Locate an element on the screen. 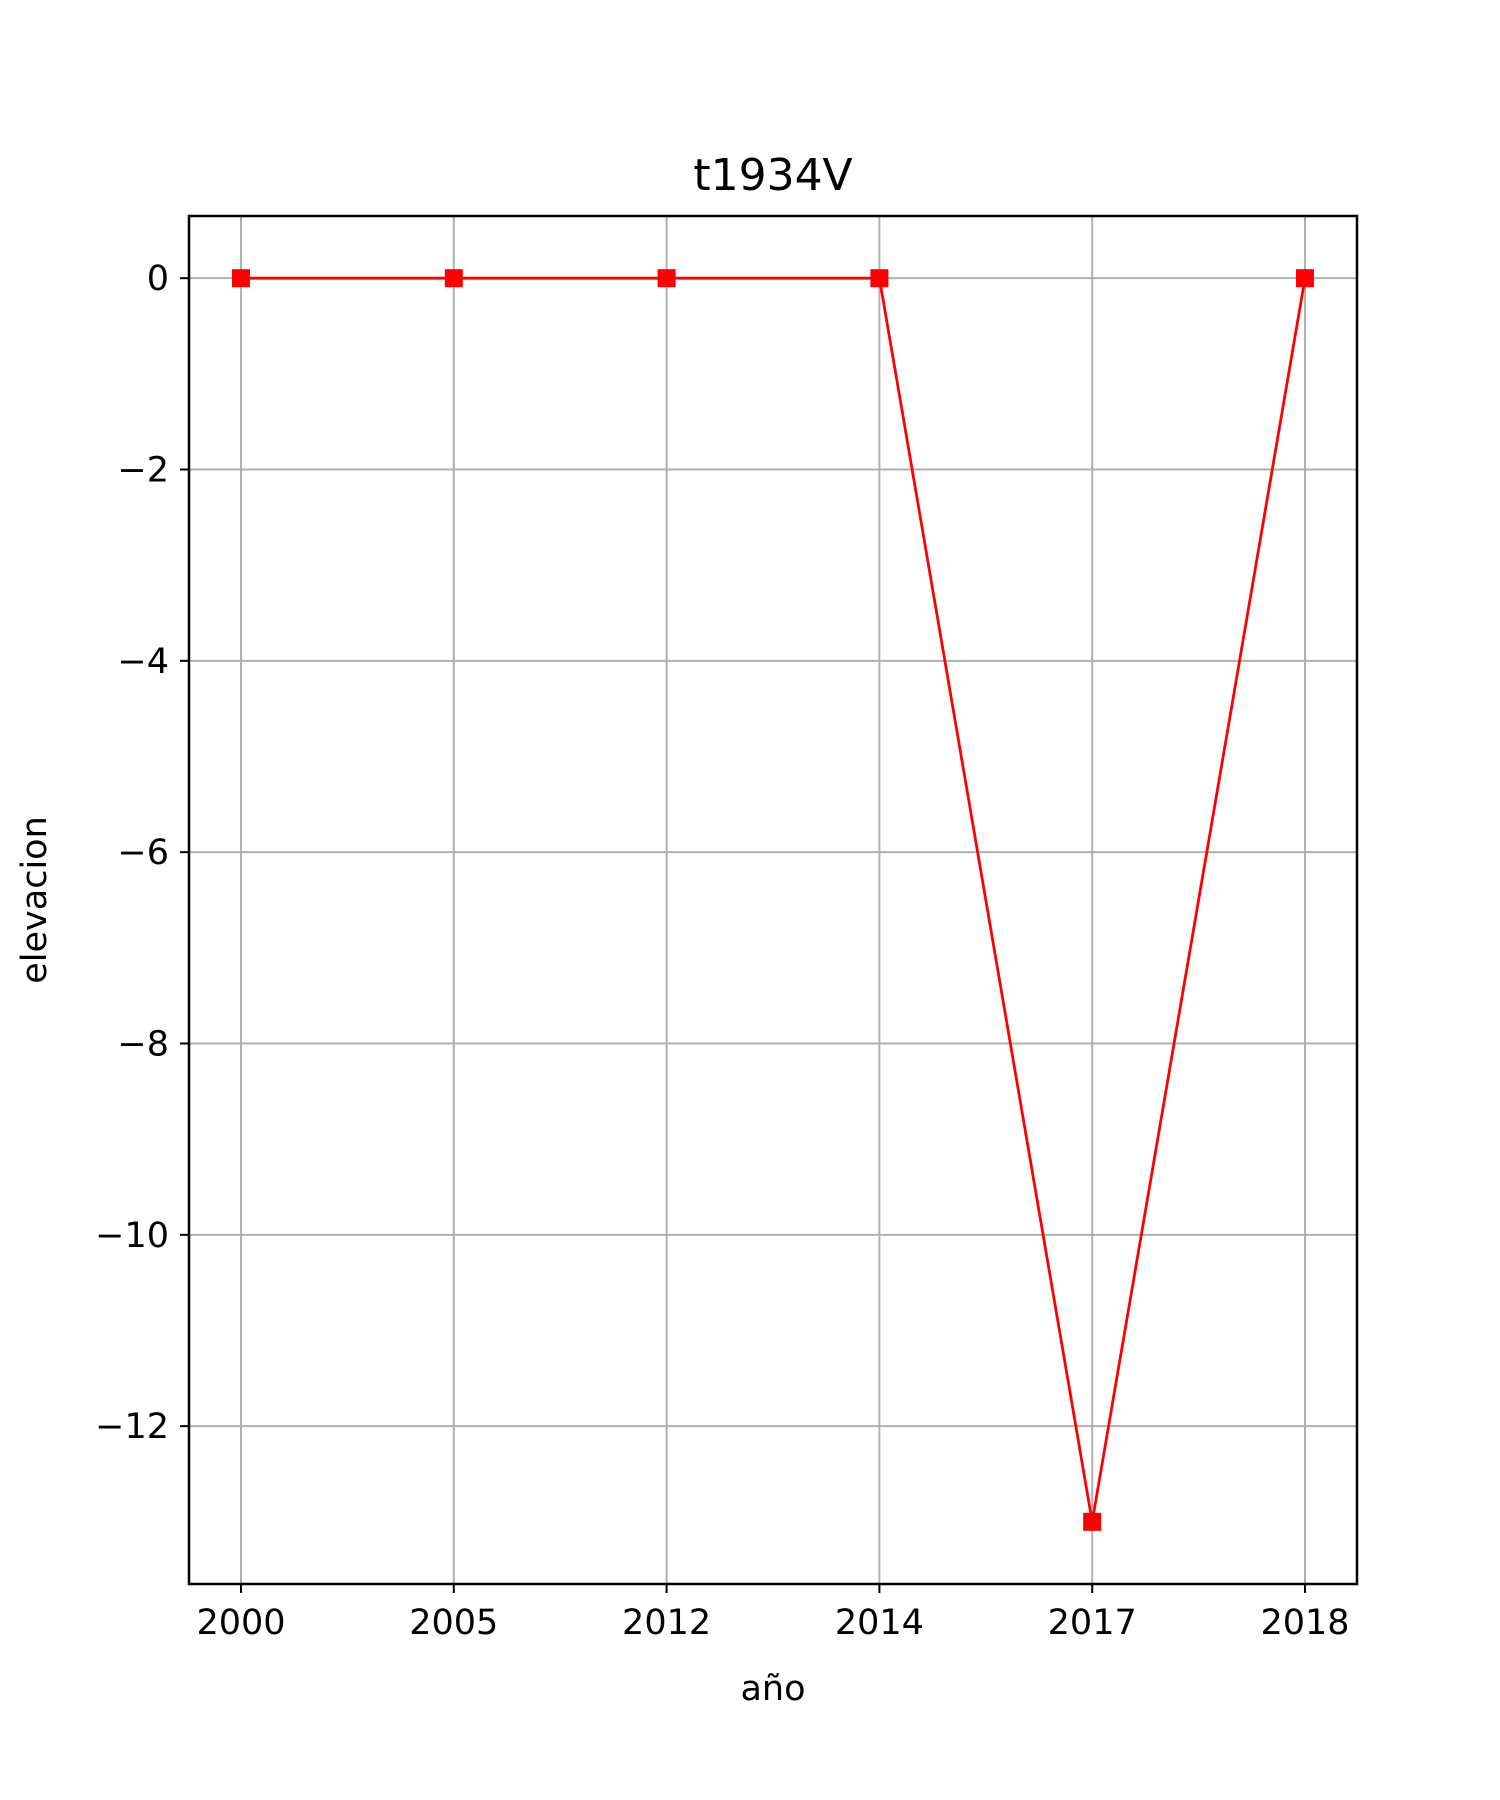 The height and width of the screenshot is (1800, 1500). y-tick-label: −10 is located at coordinates (132, 1236).